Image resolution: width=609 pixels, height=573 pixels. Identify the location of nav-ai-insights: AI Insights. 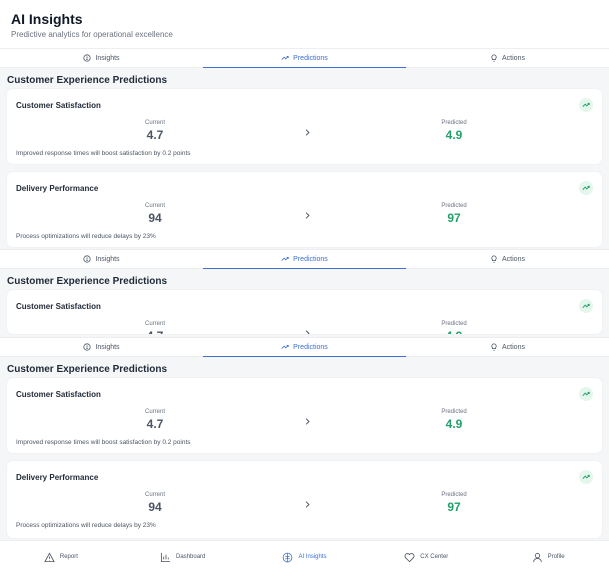
(305, 557).